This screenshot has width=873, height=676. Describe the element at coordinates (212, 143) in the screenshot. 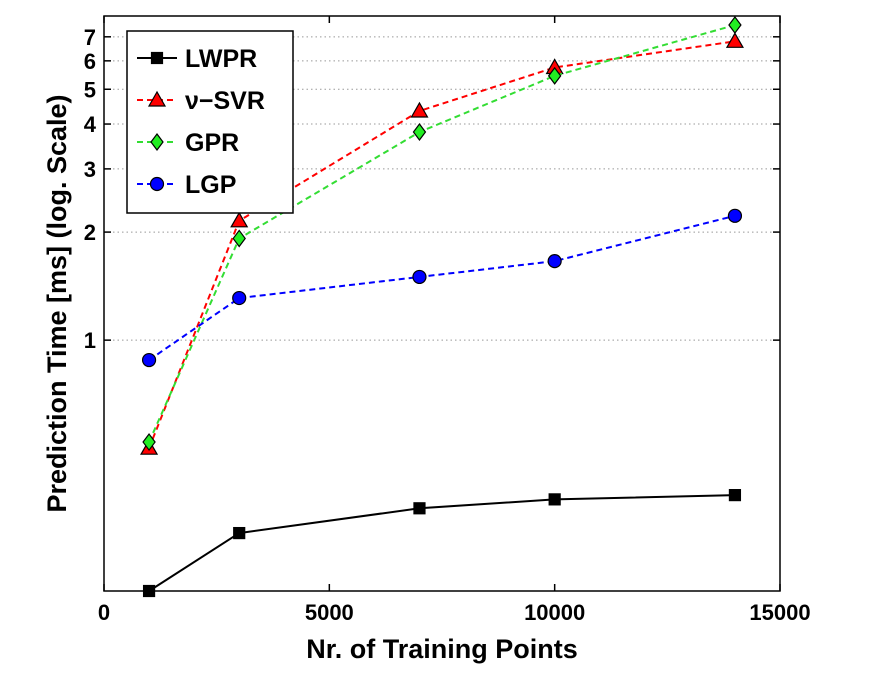

I see `legend-label-gpr: GPR` at that location.